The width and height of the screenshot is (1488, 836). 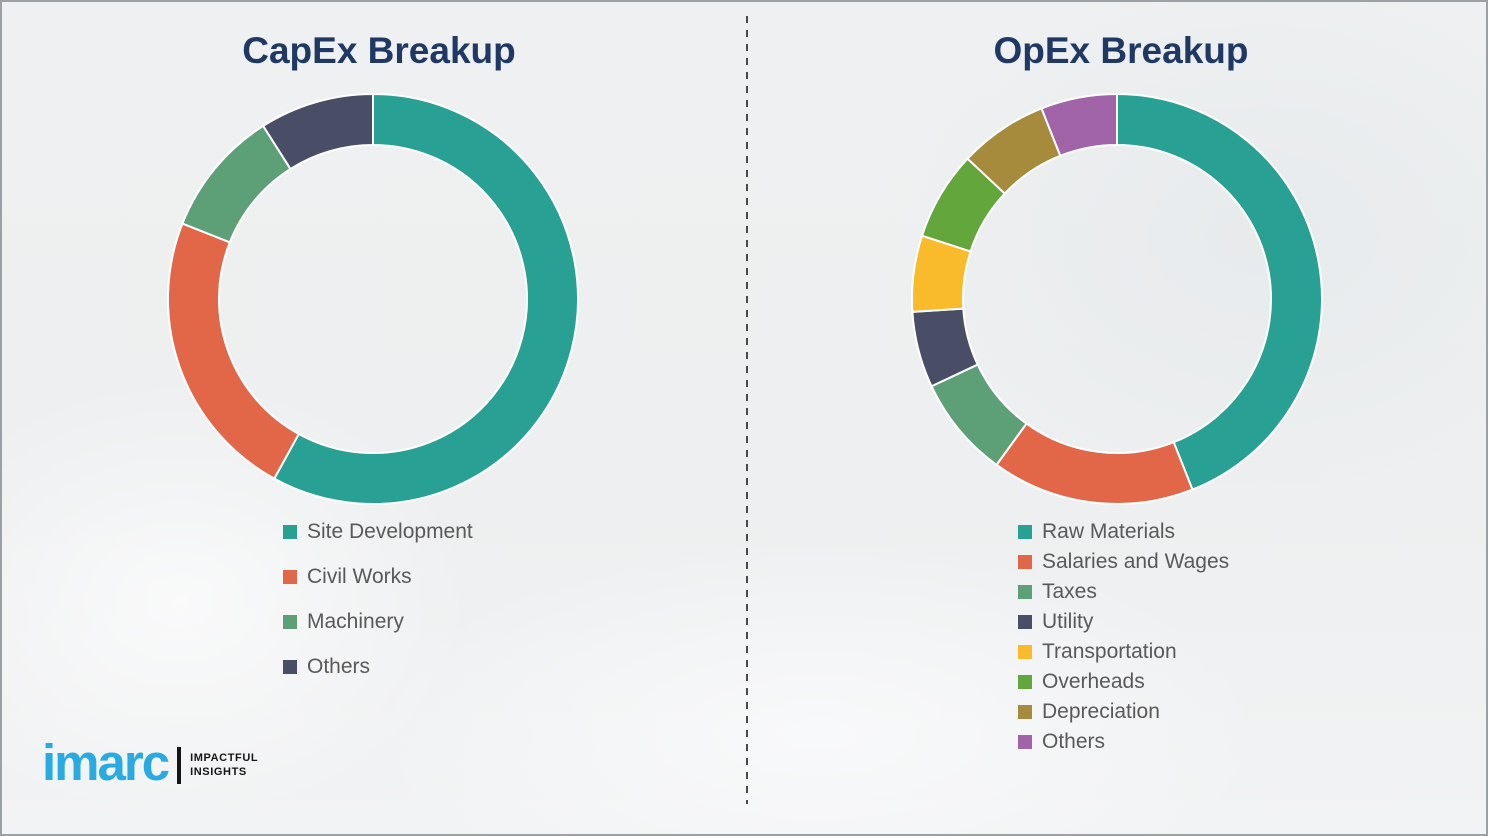 I want to click on legend-label-site-development: Site Development, so click(x=390, y=531).